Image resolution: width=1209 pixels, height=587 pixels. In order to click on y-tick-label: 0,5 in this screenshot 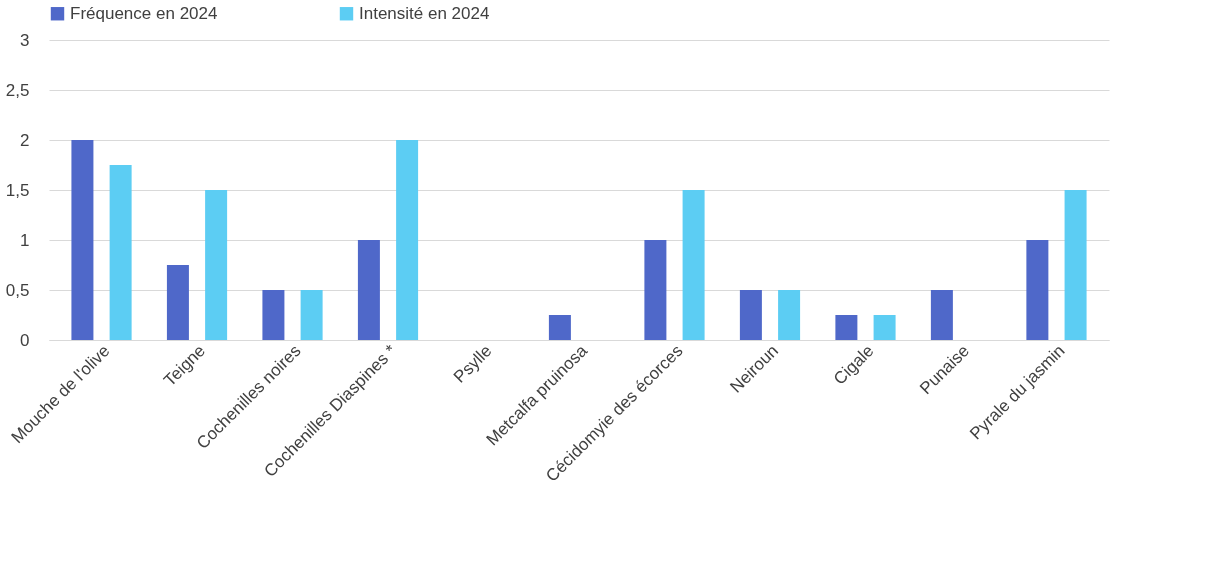, I will do `click(17, 290)`.